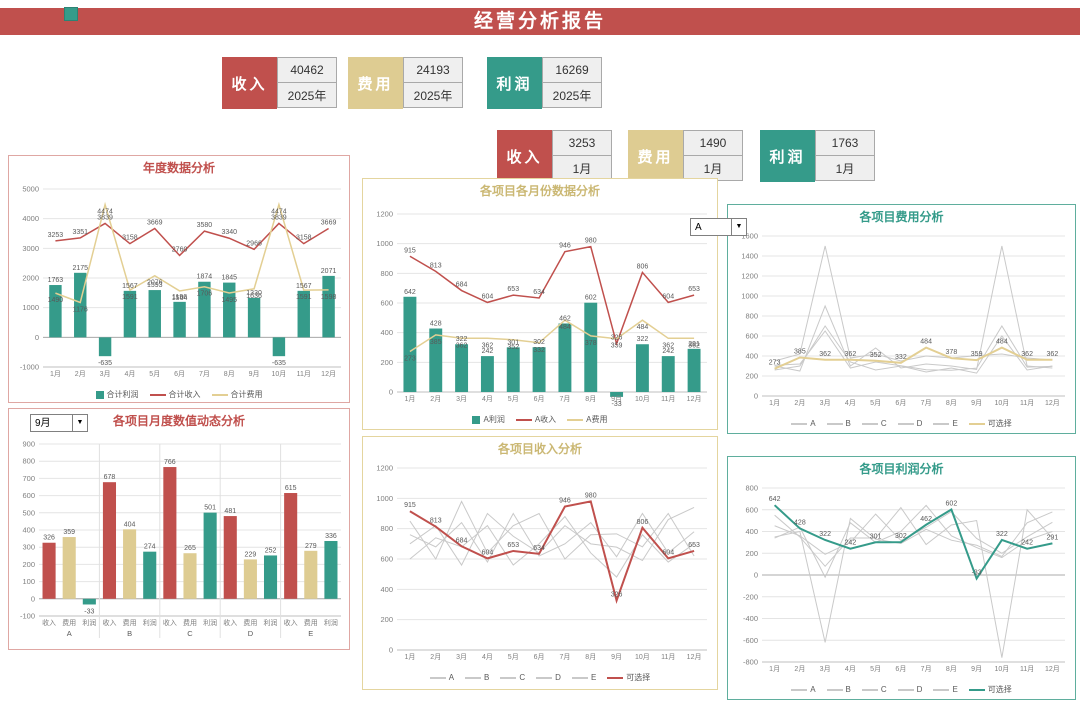 The width and height of the screenshot is (1080, 711). I want to click on svg-text: 3158, so click(130, 238).